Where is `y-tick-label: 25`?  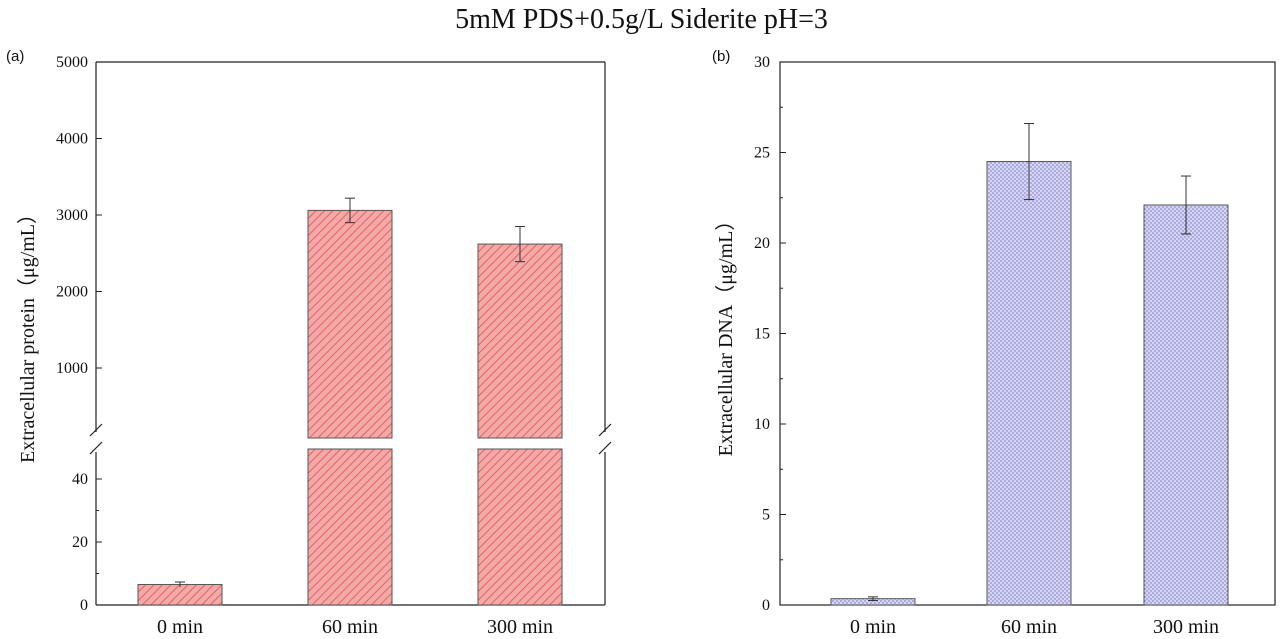 y-tick-label: 25 is located at coordinates (762, 153).